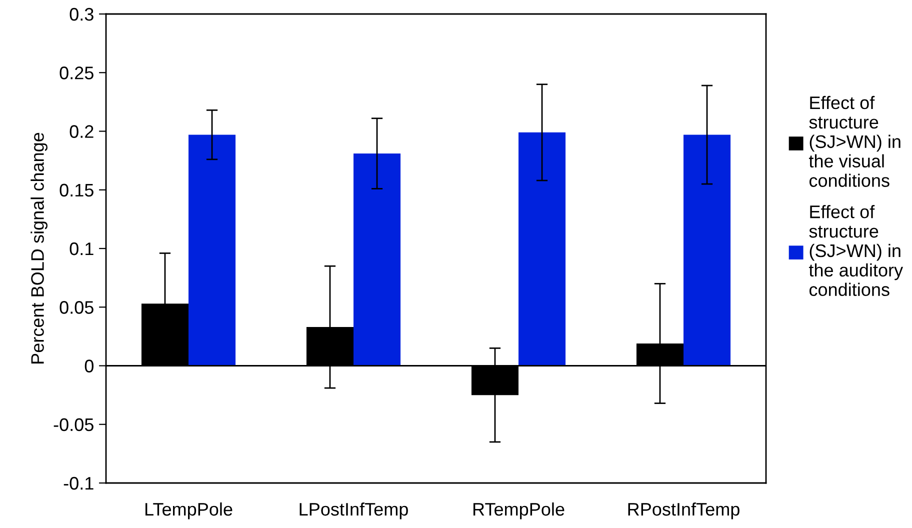 The height and width of the screenshot is (528, 912). I want to click on legend-label: Effect of structure (SJ>WN) in the auditory conditions, so click(856, 250).